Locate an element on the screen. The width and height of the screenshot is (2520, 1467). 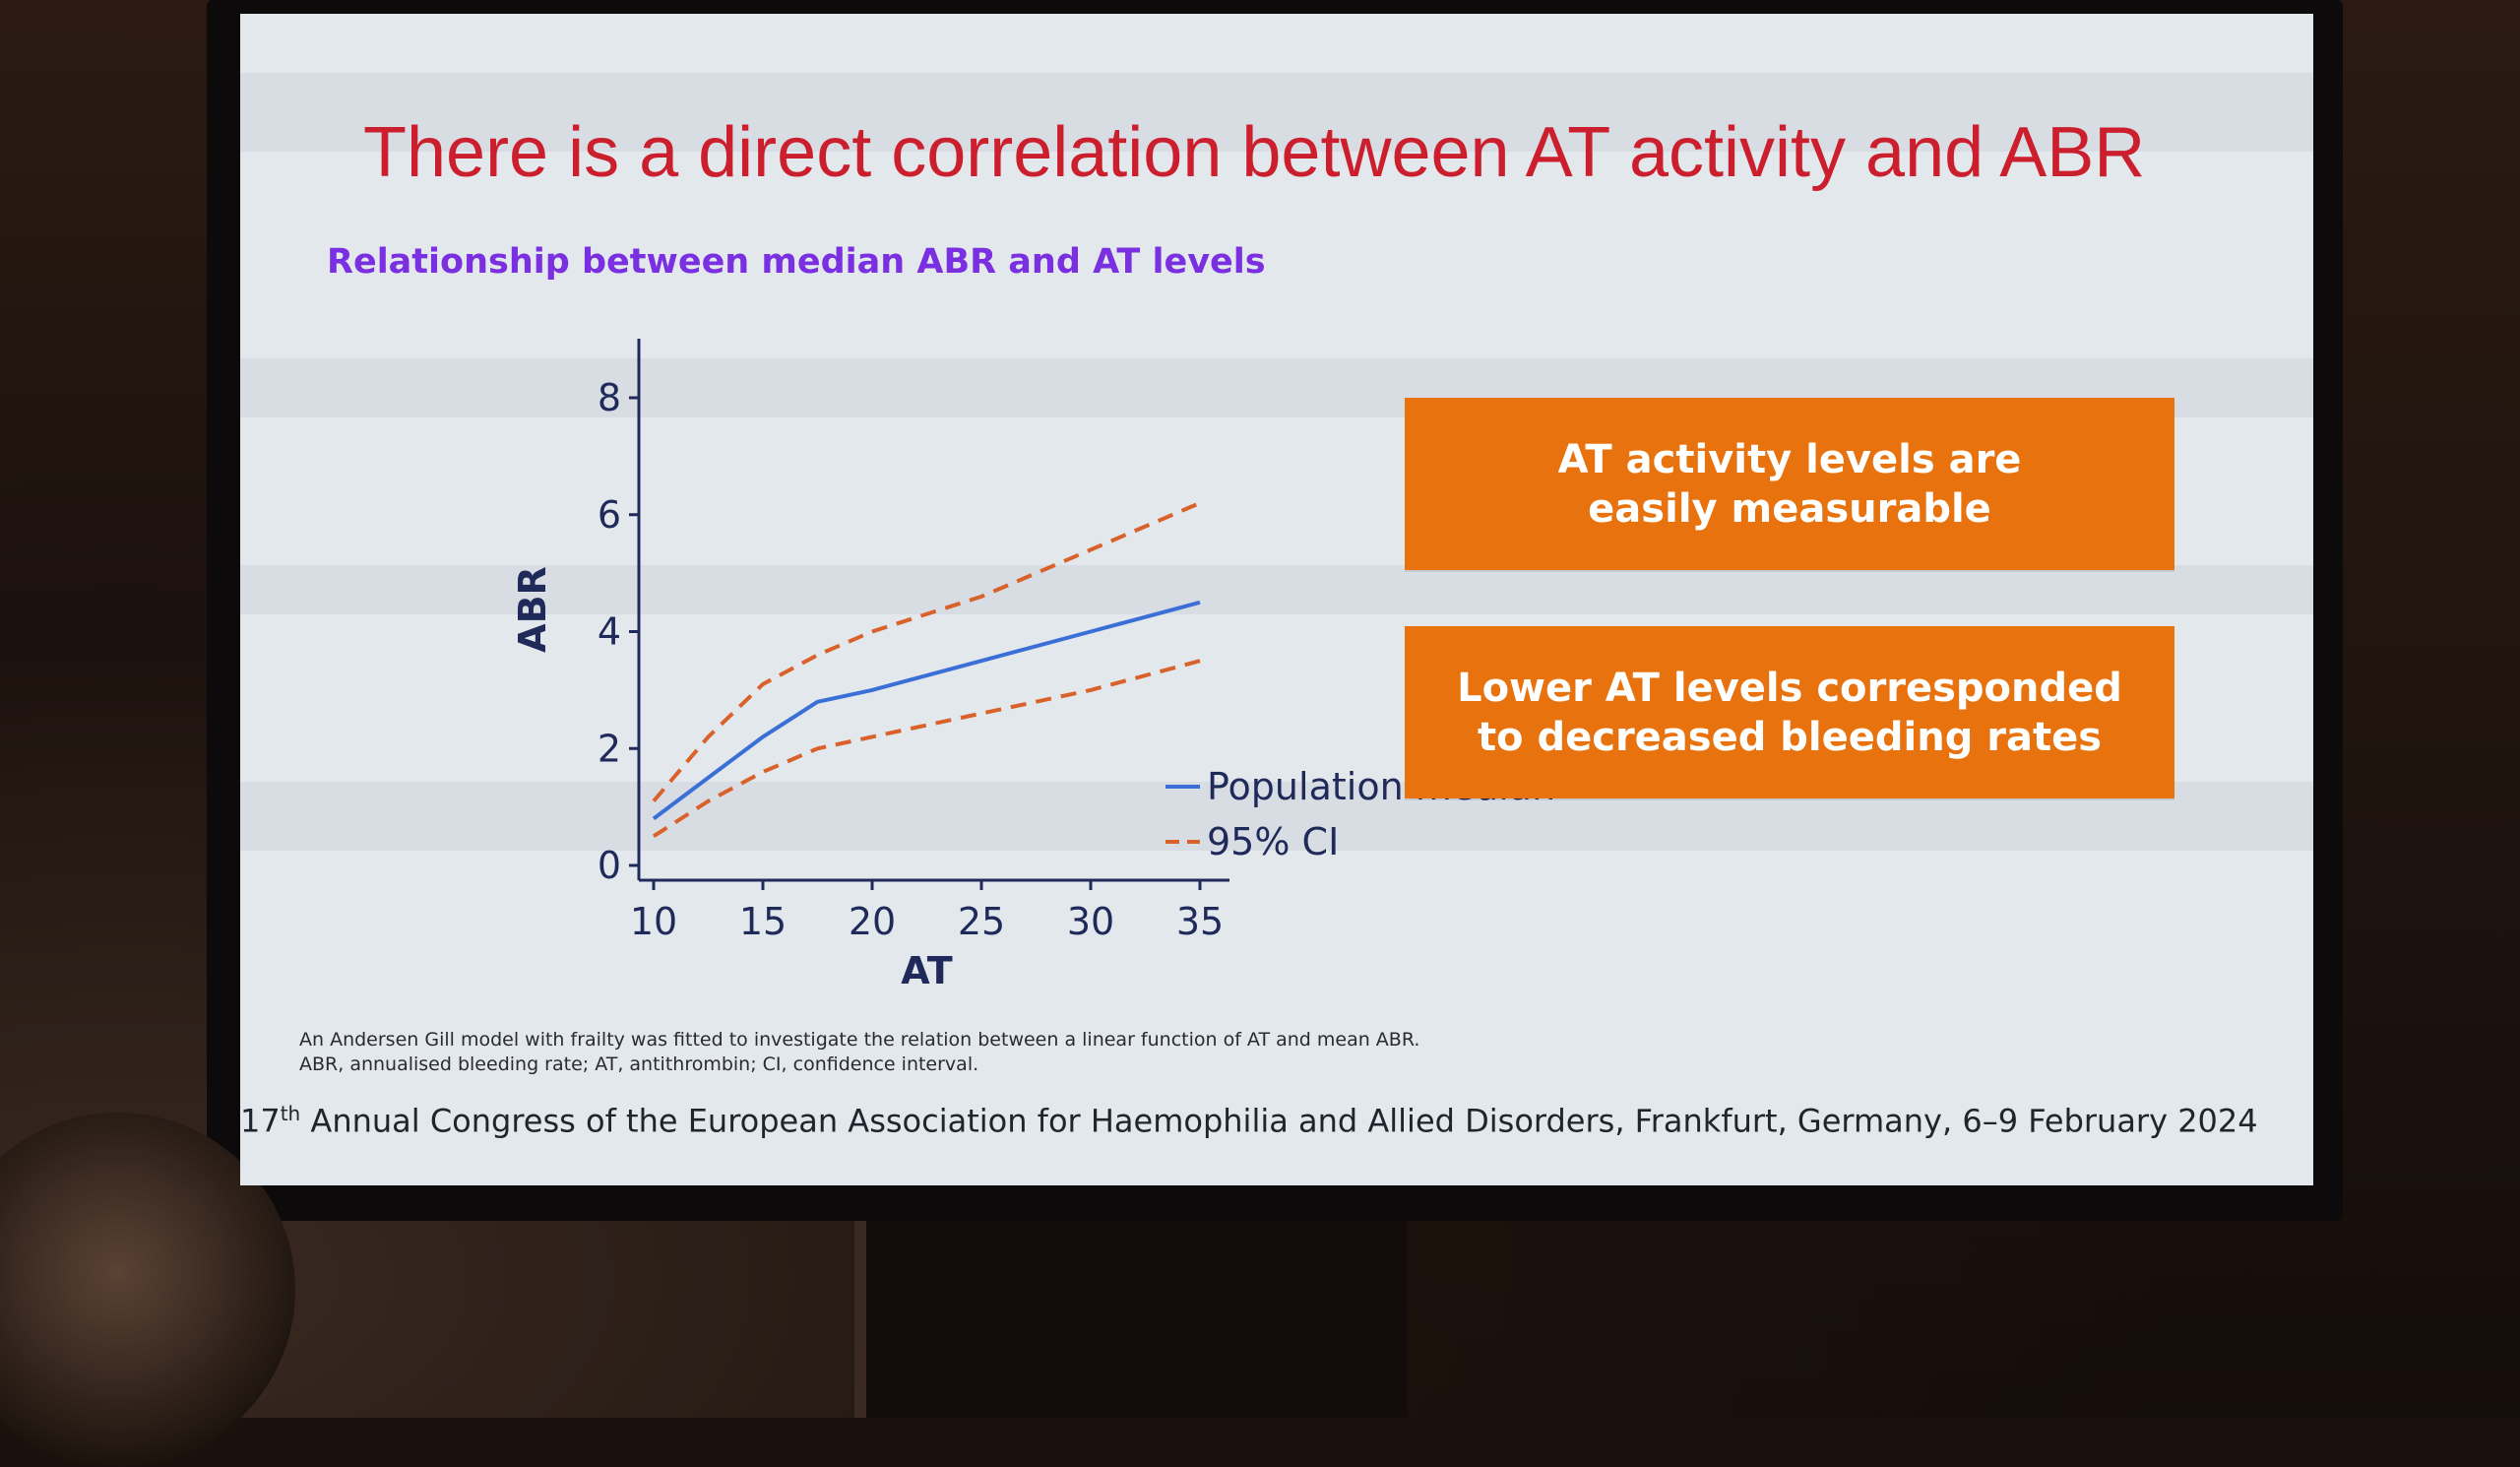
info-box-measurable-text: AT activity levels are easily measurable is located at coordinates (1789, 484).